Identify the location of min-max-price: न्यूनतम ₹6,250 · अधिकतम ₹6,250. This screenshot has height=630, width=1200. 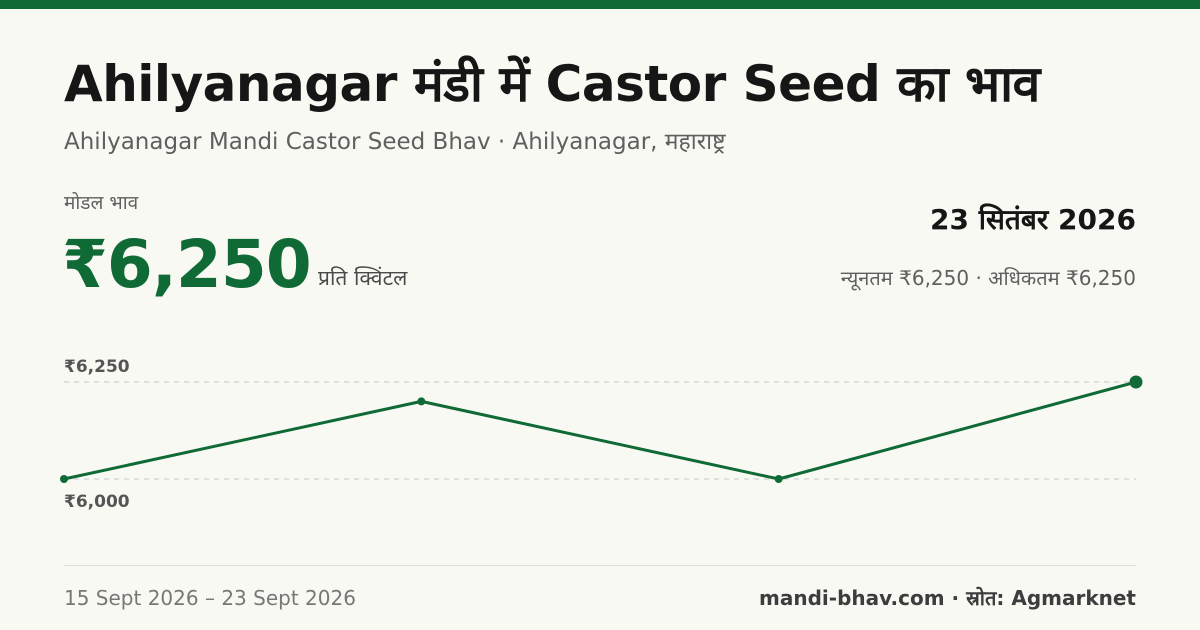
(988, 278).